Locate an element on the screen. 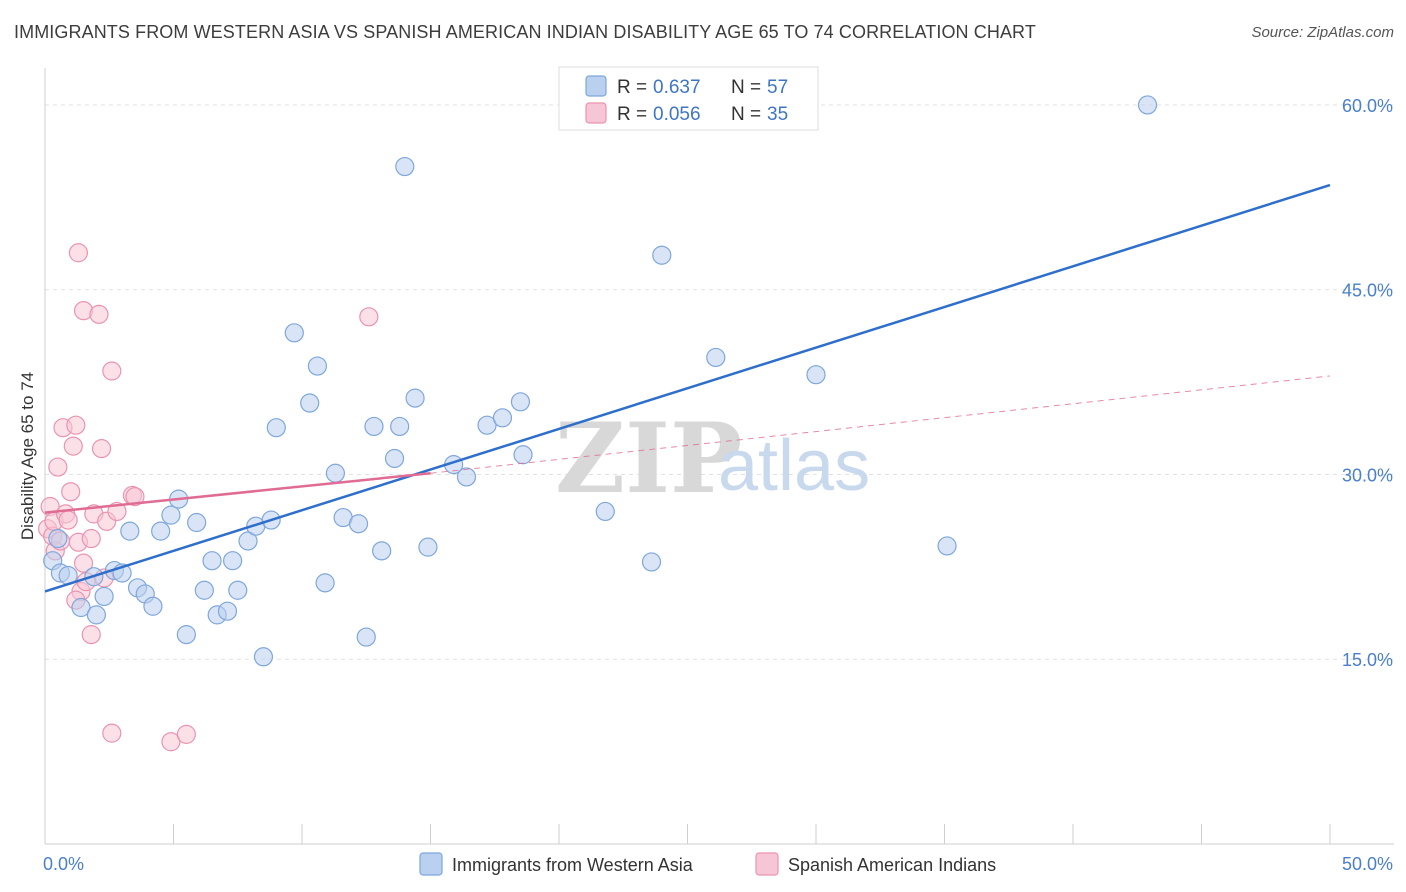 This screenshot has width=1406, height=892. x-tick-label: 50.0% is located at coordinates (1367, 864).